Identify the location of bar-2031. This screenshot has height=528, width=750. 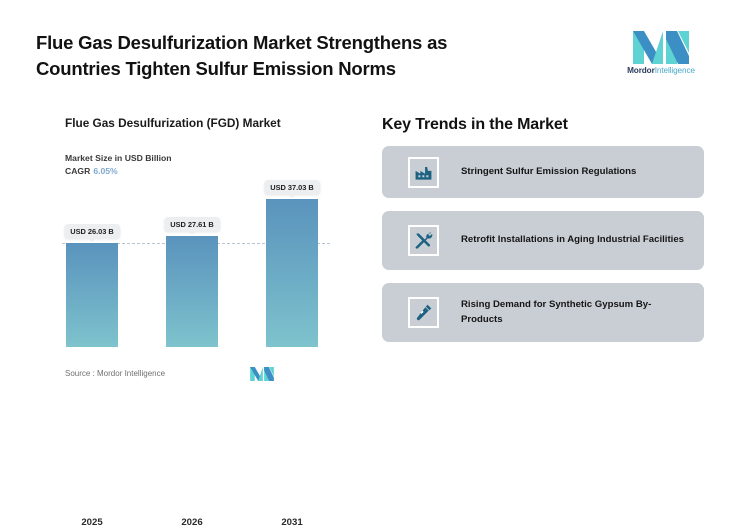
(292, 273).